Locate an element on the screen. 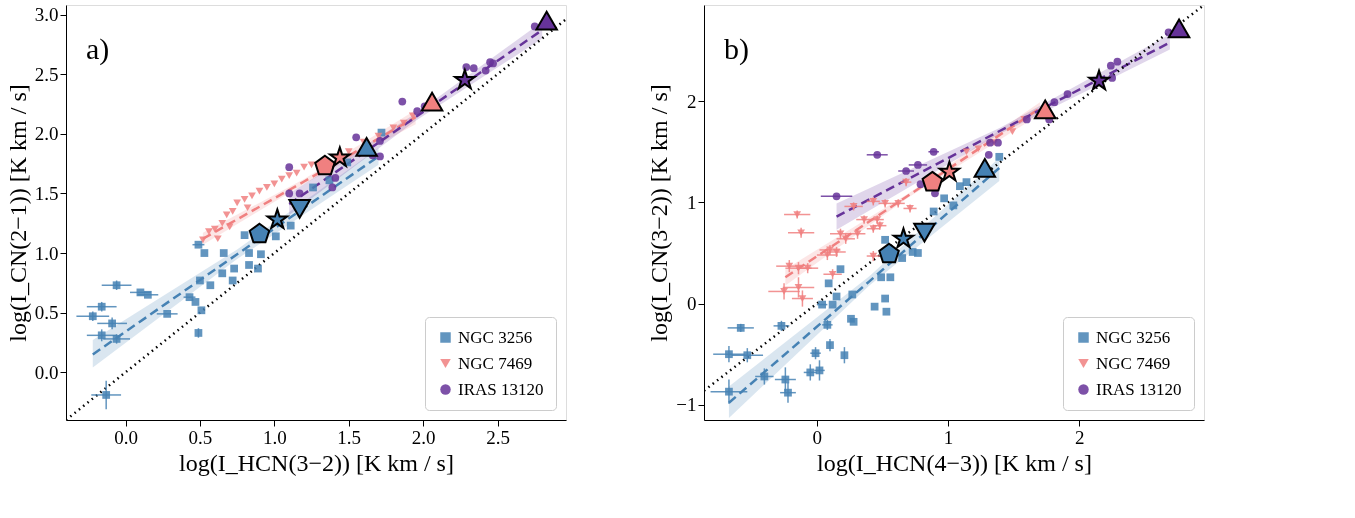  y-axis-title: log(I_CN(2−1)) [K km / s] is located at coordinates (17, 213).